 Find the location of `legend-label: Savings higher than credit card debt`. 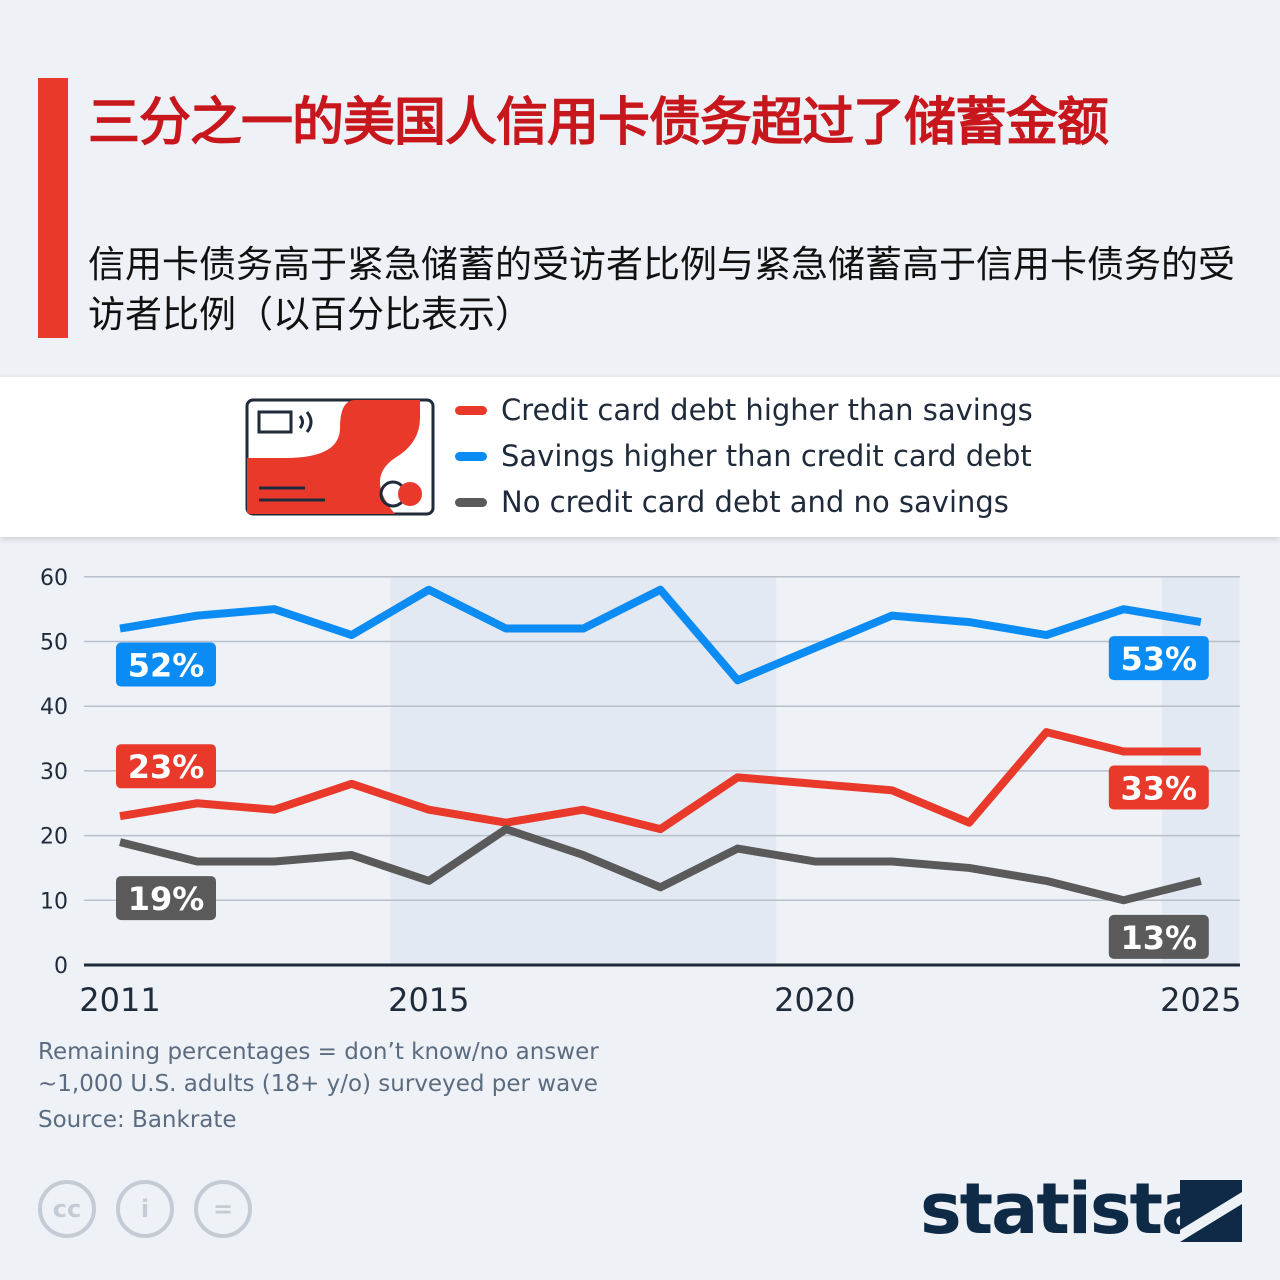

legend-label: Savings higher than credit card debt is located at coordinates (766, 456).